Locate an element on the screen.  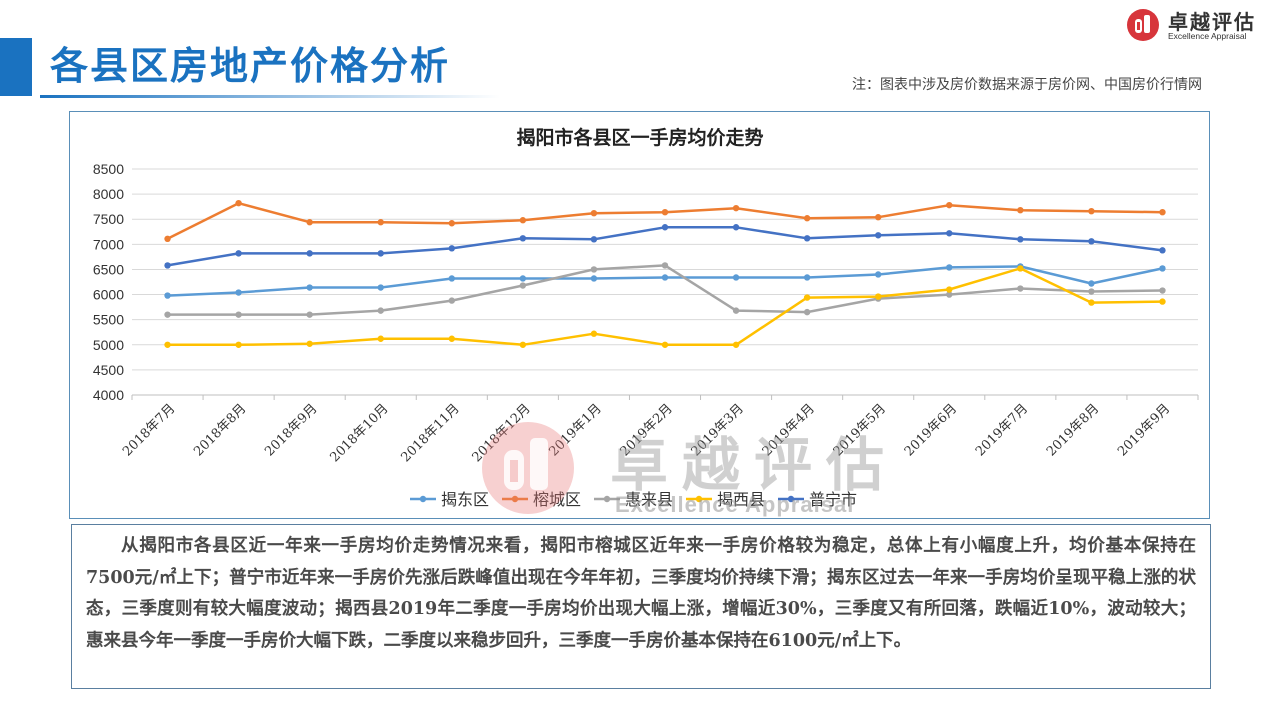
chart-title: 揭阳市各县区一手房均价走势 is located at coordinates (639, 137).